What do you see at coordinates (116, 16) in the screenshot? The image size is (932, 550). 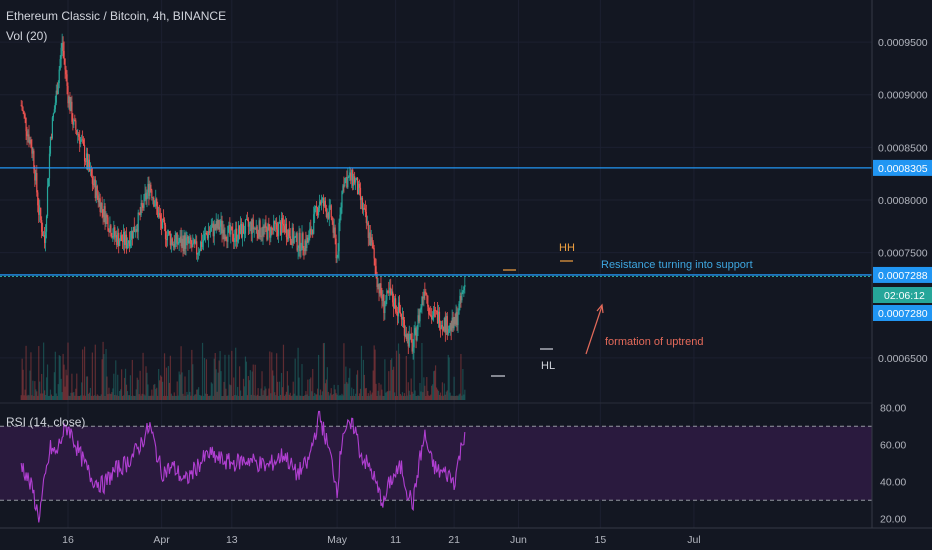 I see `chart-title: Ethereum Classic / Bitcoin, 4h, BINANCE` at bounding box center [116, 16].